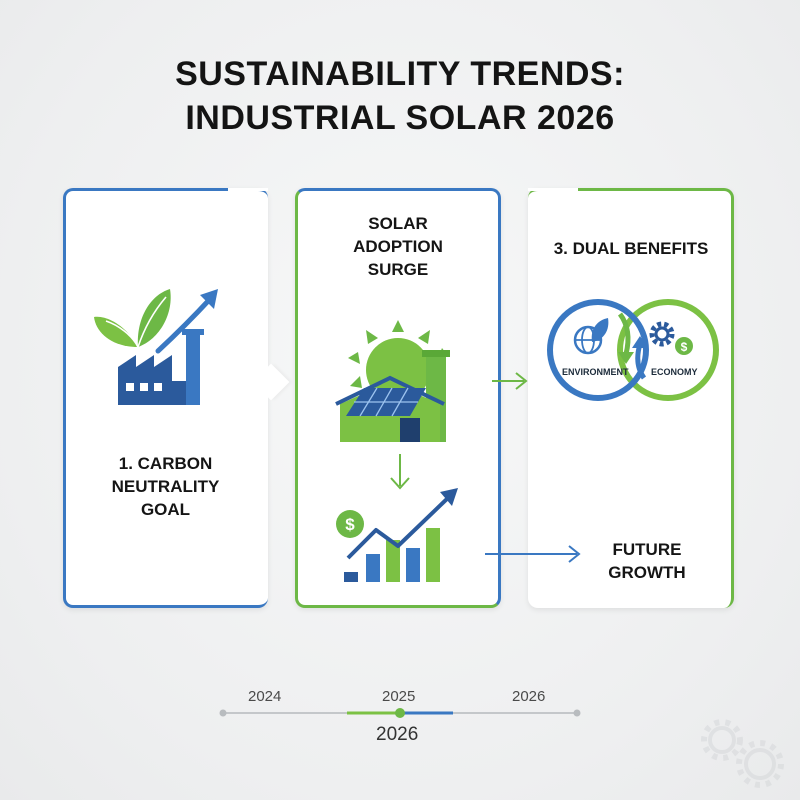 Image resolution: width=800 pixels, height=800 pixels. Describe the element at coordinates (392, 381) in the screenshot. I see `solar-house-illustration` at that location.